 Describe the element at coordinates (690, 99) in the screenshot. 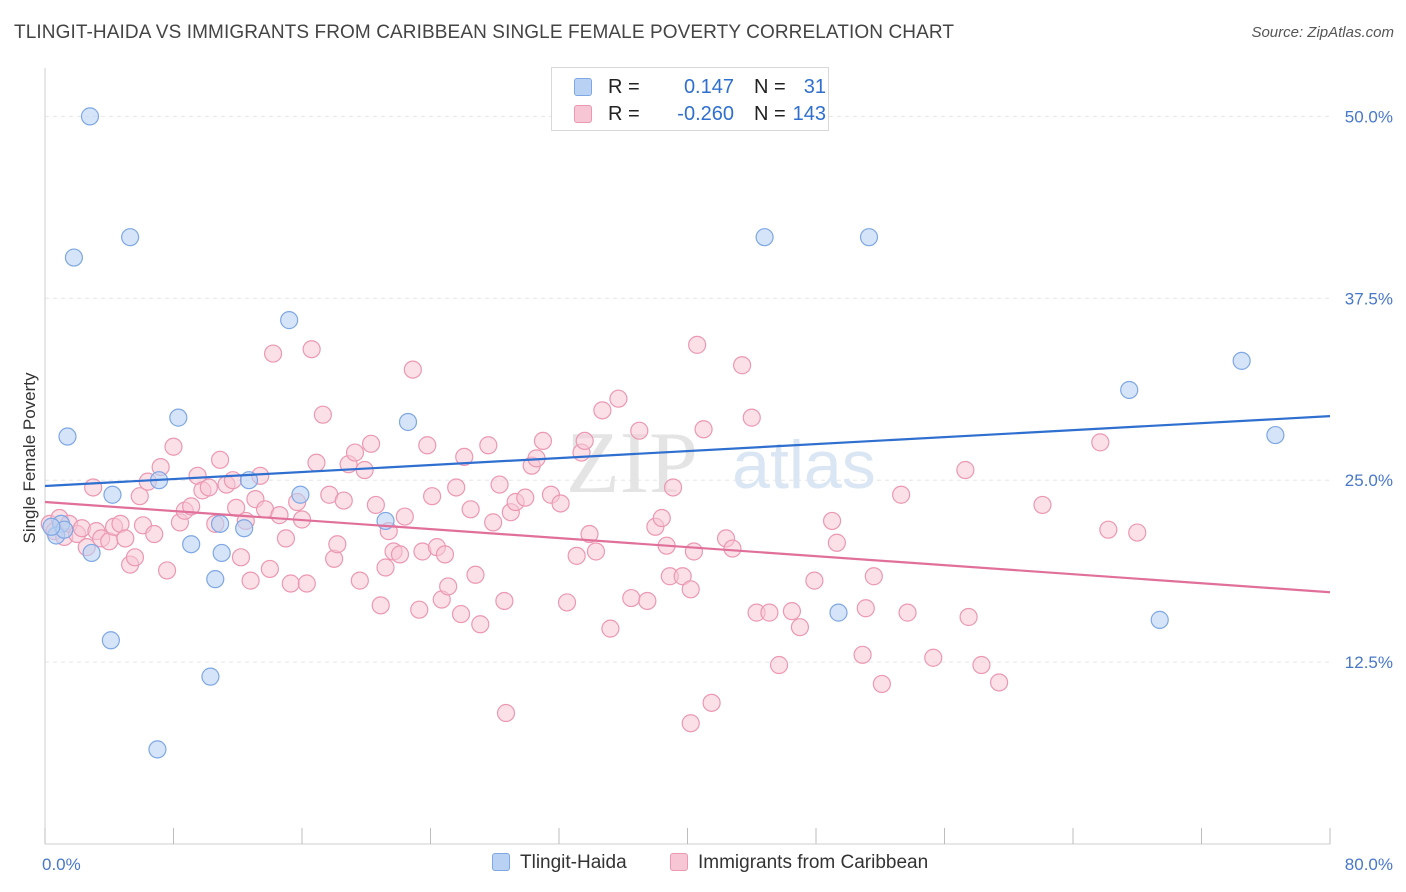

I see `correlation-legend: R = 0.147 N = 31 R = -0.260 N = 143` at that location.